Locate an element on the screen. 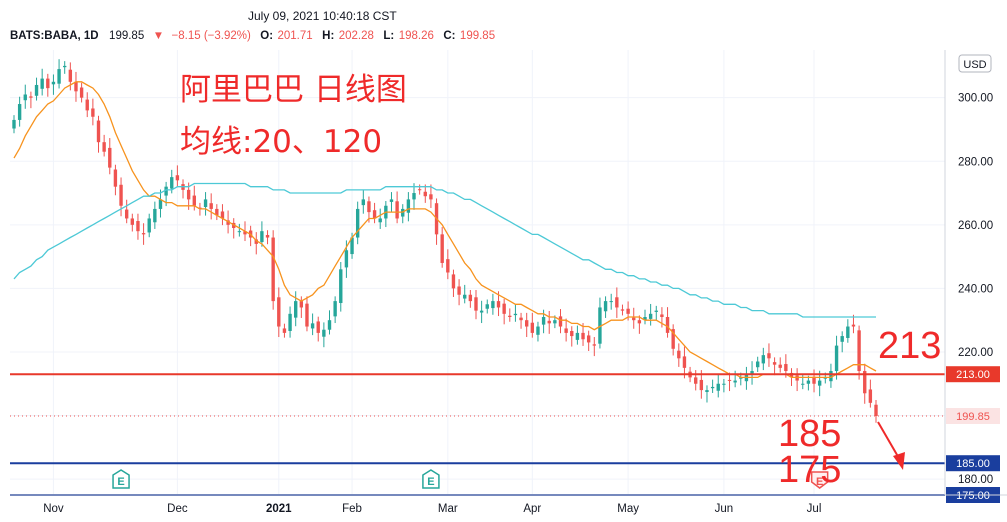  price-label-213.00: 213.00 is located at coordinates (973, 374).